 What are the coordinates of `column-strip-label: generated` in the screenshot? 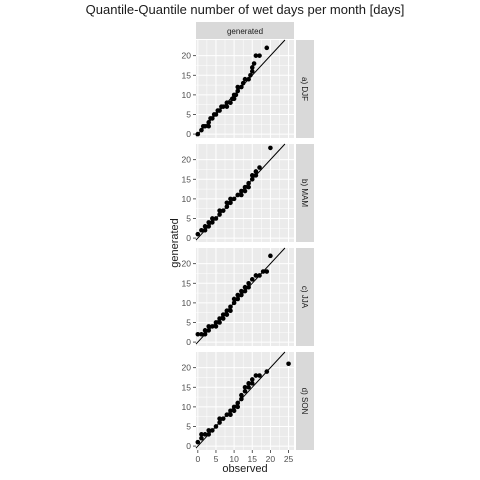 It's located at (245, 31).